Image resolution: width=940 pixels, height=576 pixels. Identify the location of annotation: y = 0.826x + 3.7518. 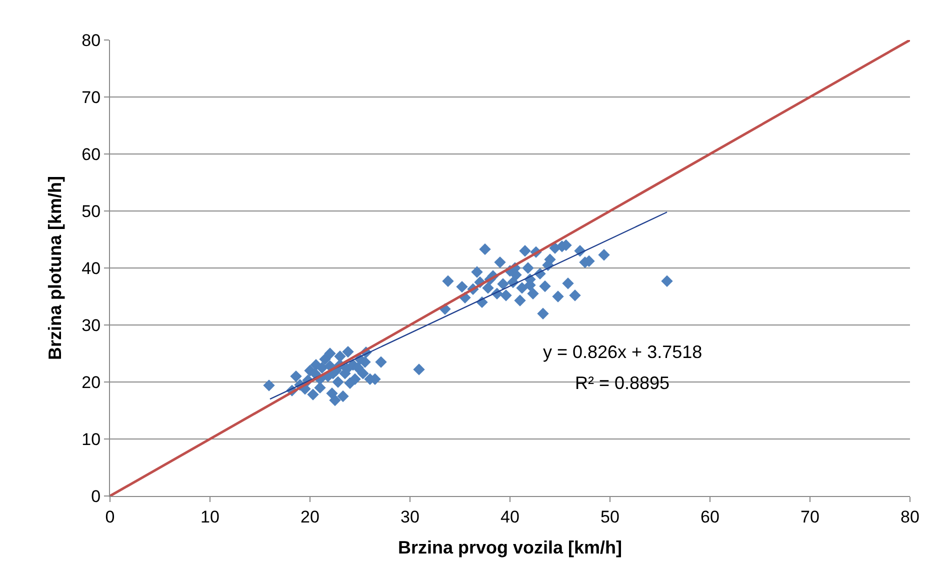
(622, 352).